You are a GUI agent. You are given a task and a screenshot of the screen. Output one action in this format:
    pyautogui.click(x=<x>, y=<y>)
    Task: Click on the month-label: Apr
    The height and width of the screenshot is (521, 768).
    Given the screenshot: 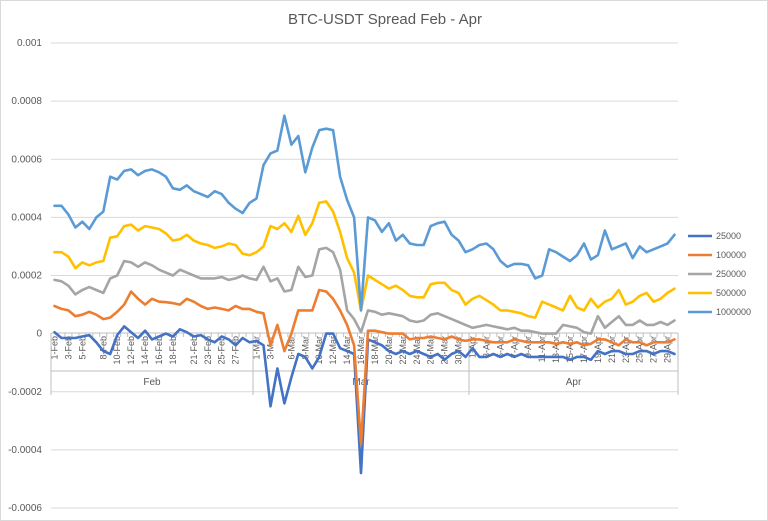 What is the action you would take?
    pyautogui.click(x=574, y=382)
    